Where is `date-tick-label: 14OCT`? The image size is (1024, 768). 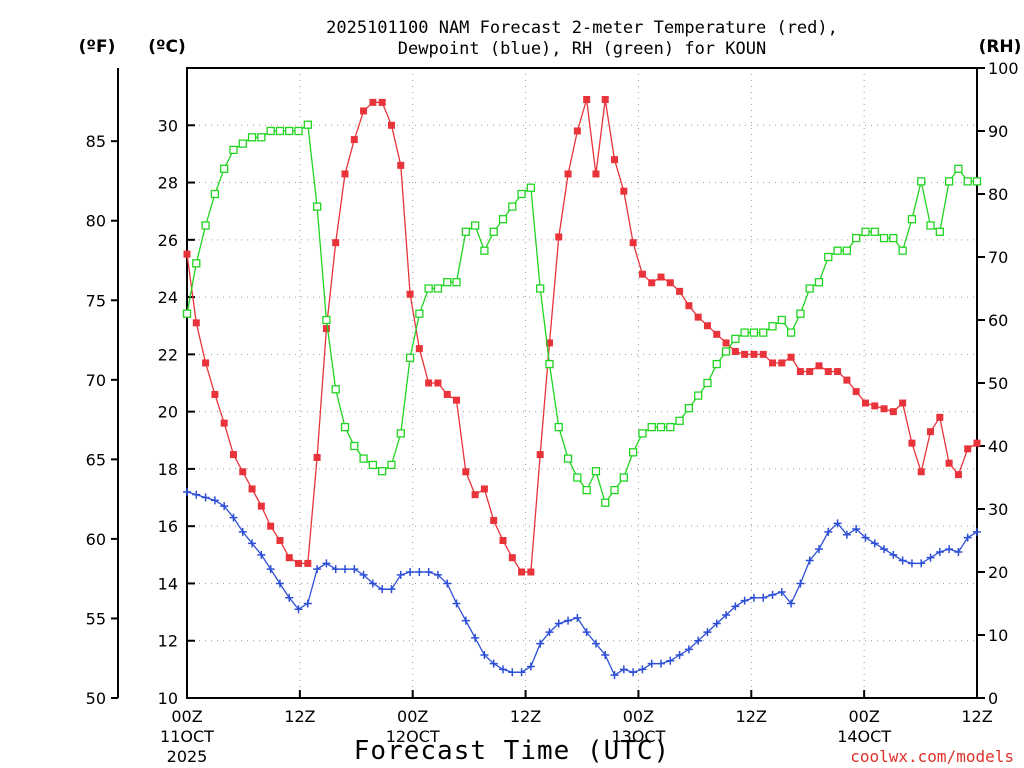
date-tick-label: 14OCT is located at coordinates (864, 736).